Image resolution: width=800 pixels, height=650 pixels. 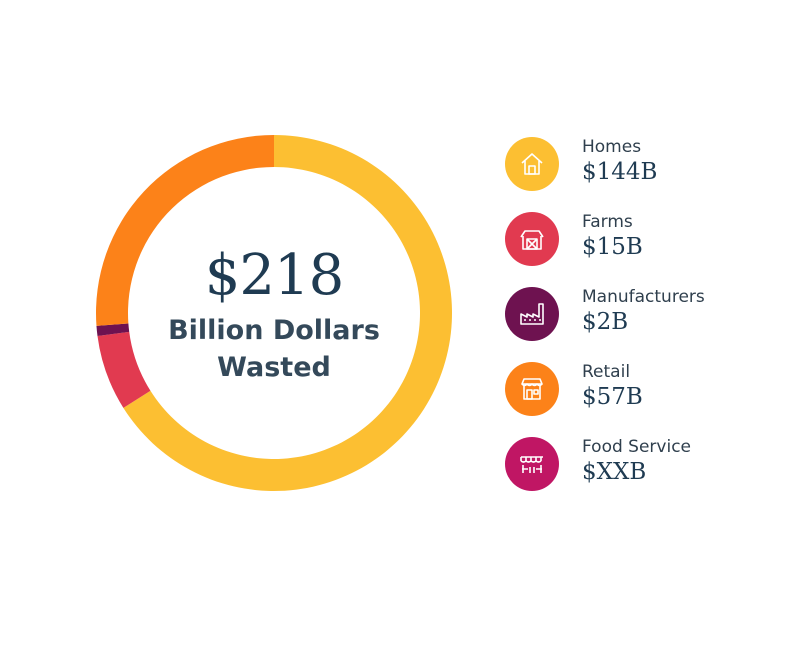 What do you see at coordinates (607, 222) in the screenshot?
I see `legend-label: Farms` at bounding box center [607, 222].